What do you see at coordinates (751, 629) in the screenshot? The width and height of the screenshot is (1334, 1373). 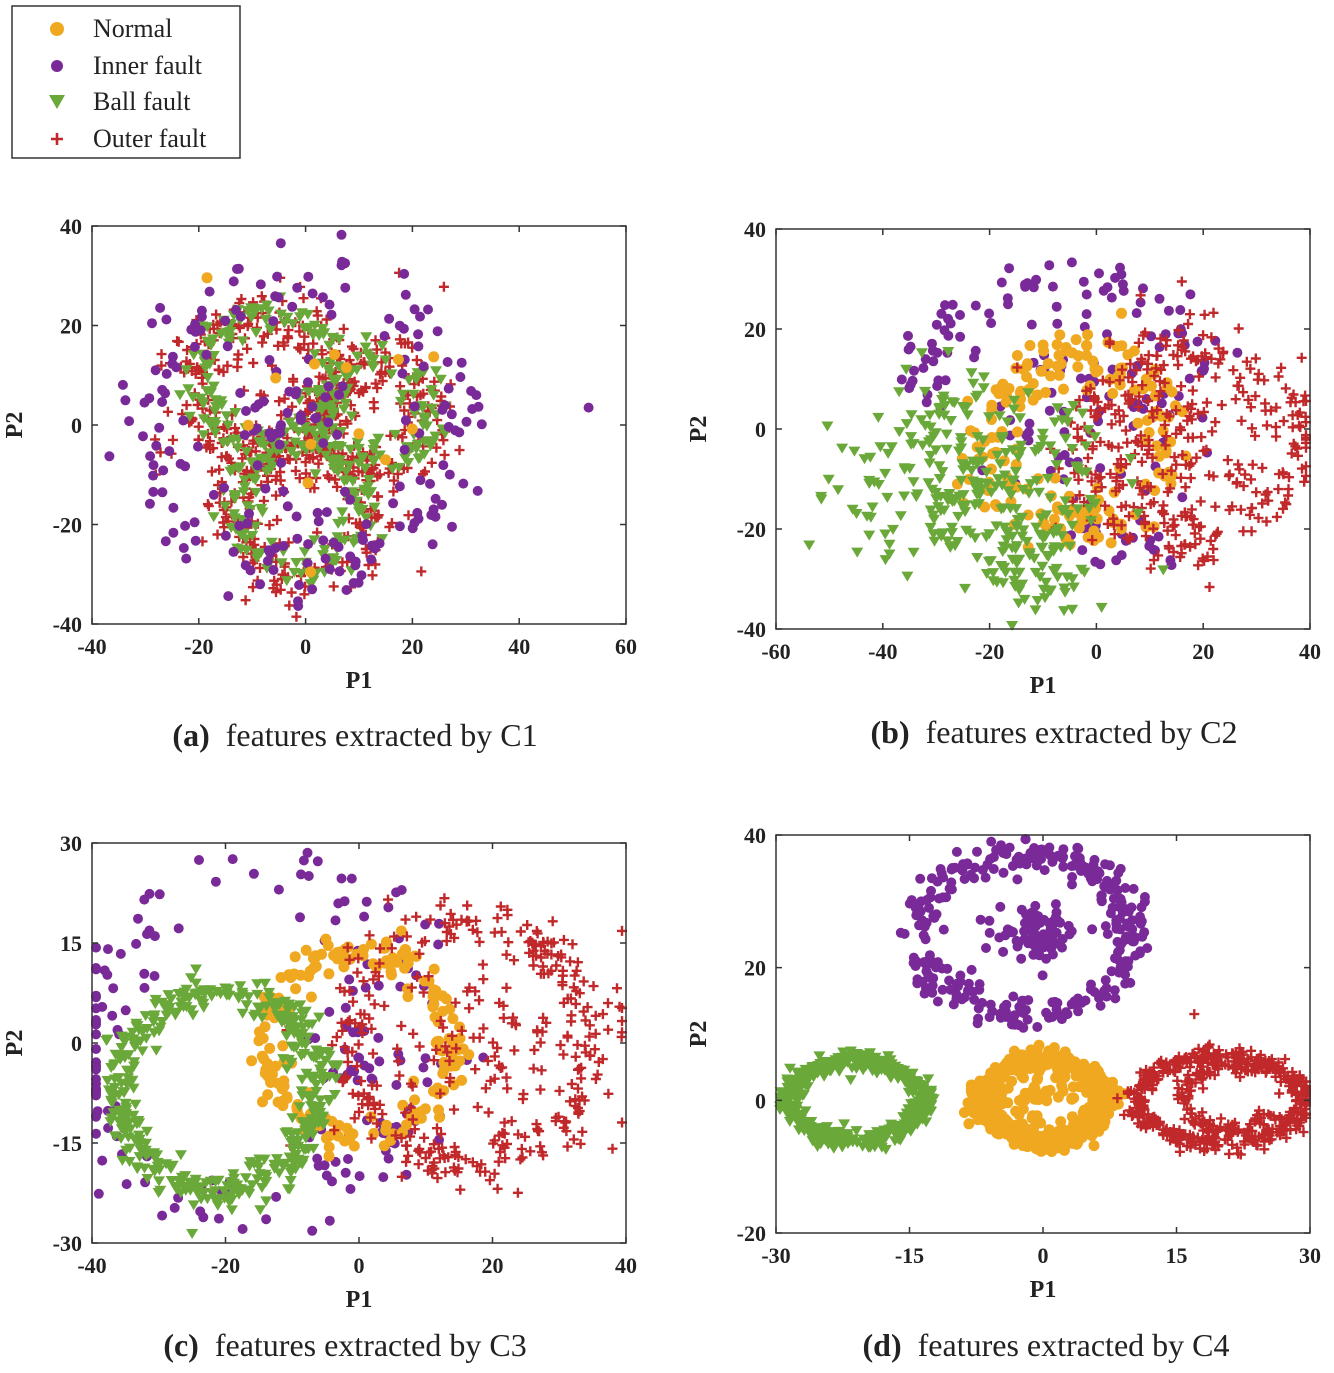 I see `y-tick-label: -40` at bounding box center [751, 629].